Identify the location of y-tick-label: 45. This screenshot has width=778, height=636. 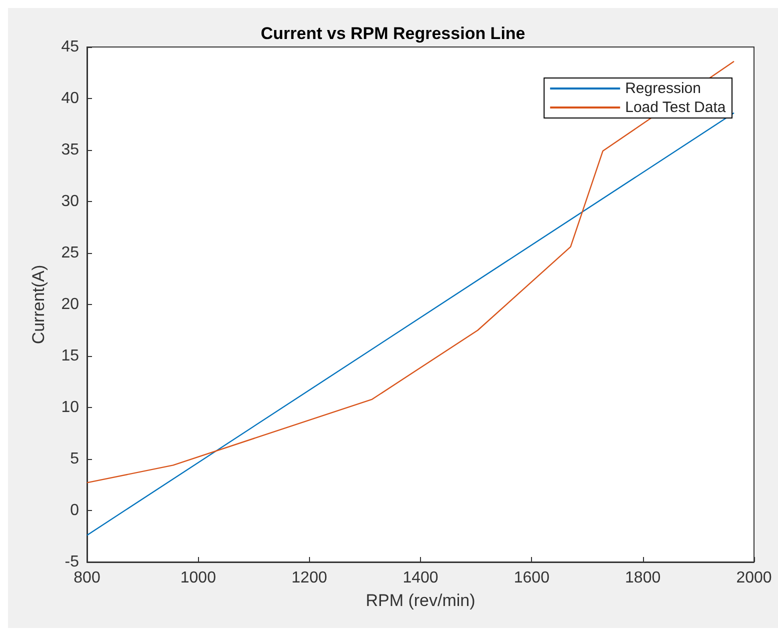
(70, 47).